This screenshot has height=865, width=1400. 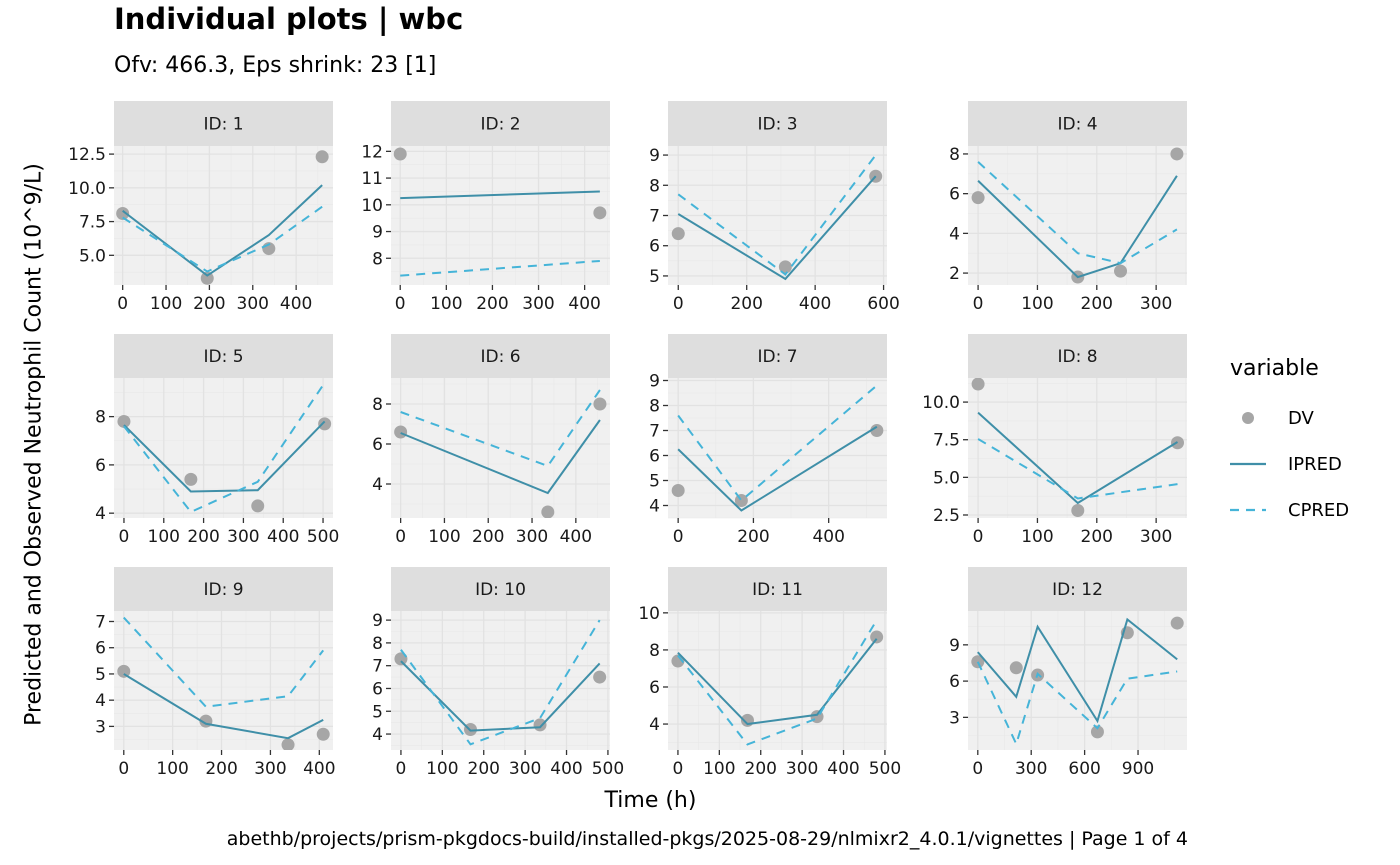 What do you see at coordinates (1289, 444) in the screenshot?
I see `legend: variable DV IPRED CPRED` at bounding box center [1289, 444].